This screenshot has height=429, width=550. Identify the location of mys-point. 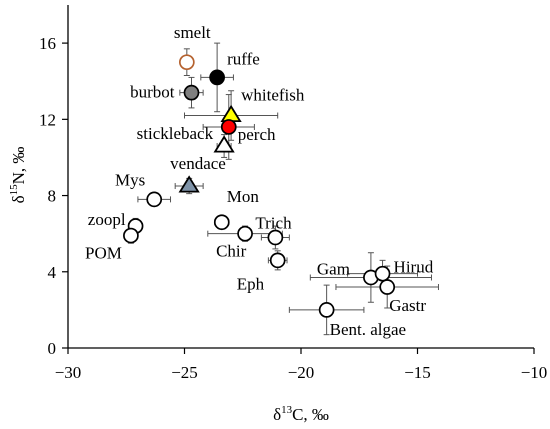
(154, 199).